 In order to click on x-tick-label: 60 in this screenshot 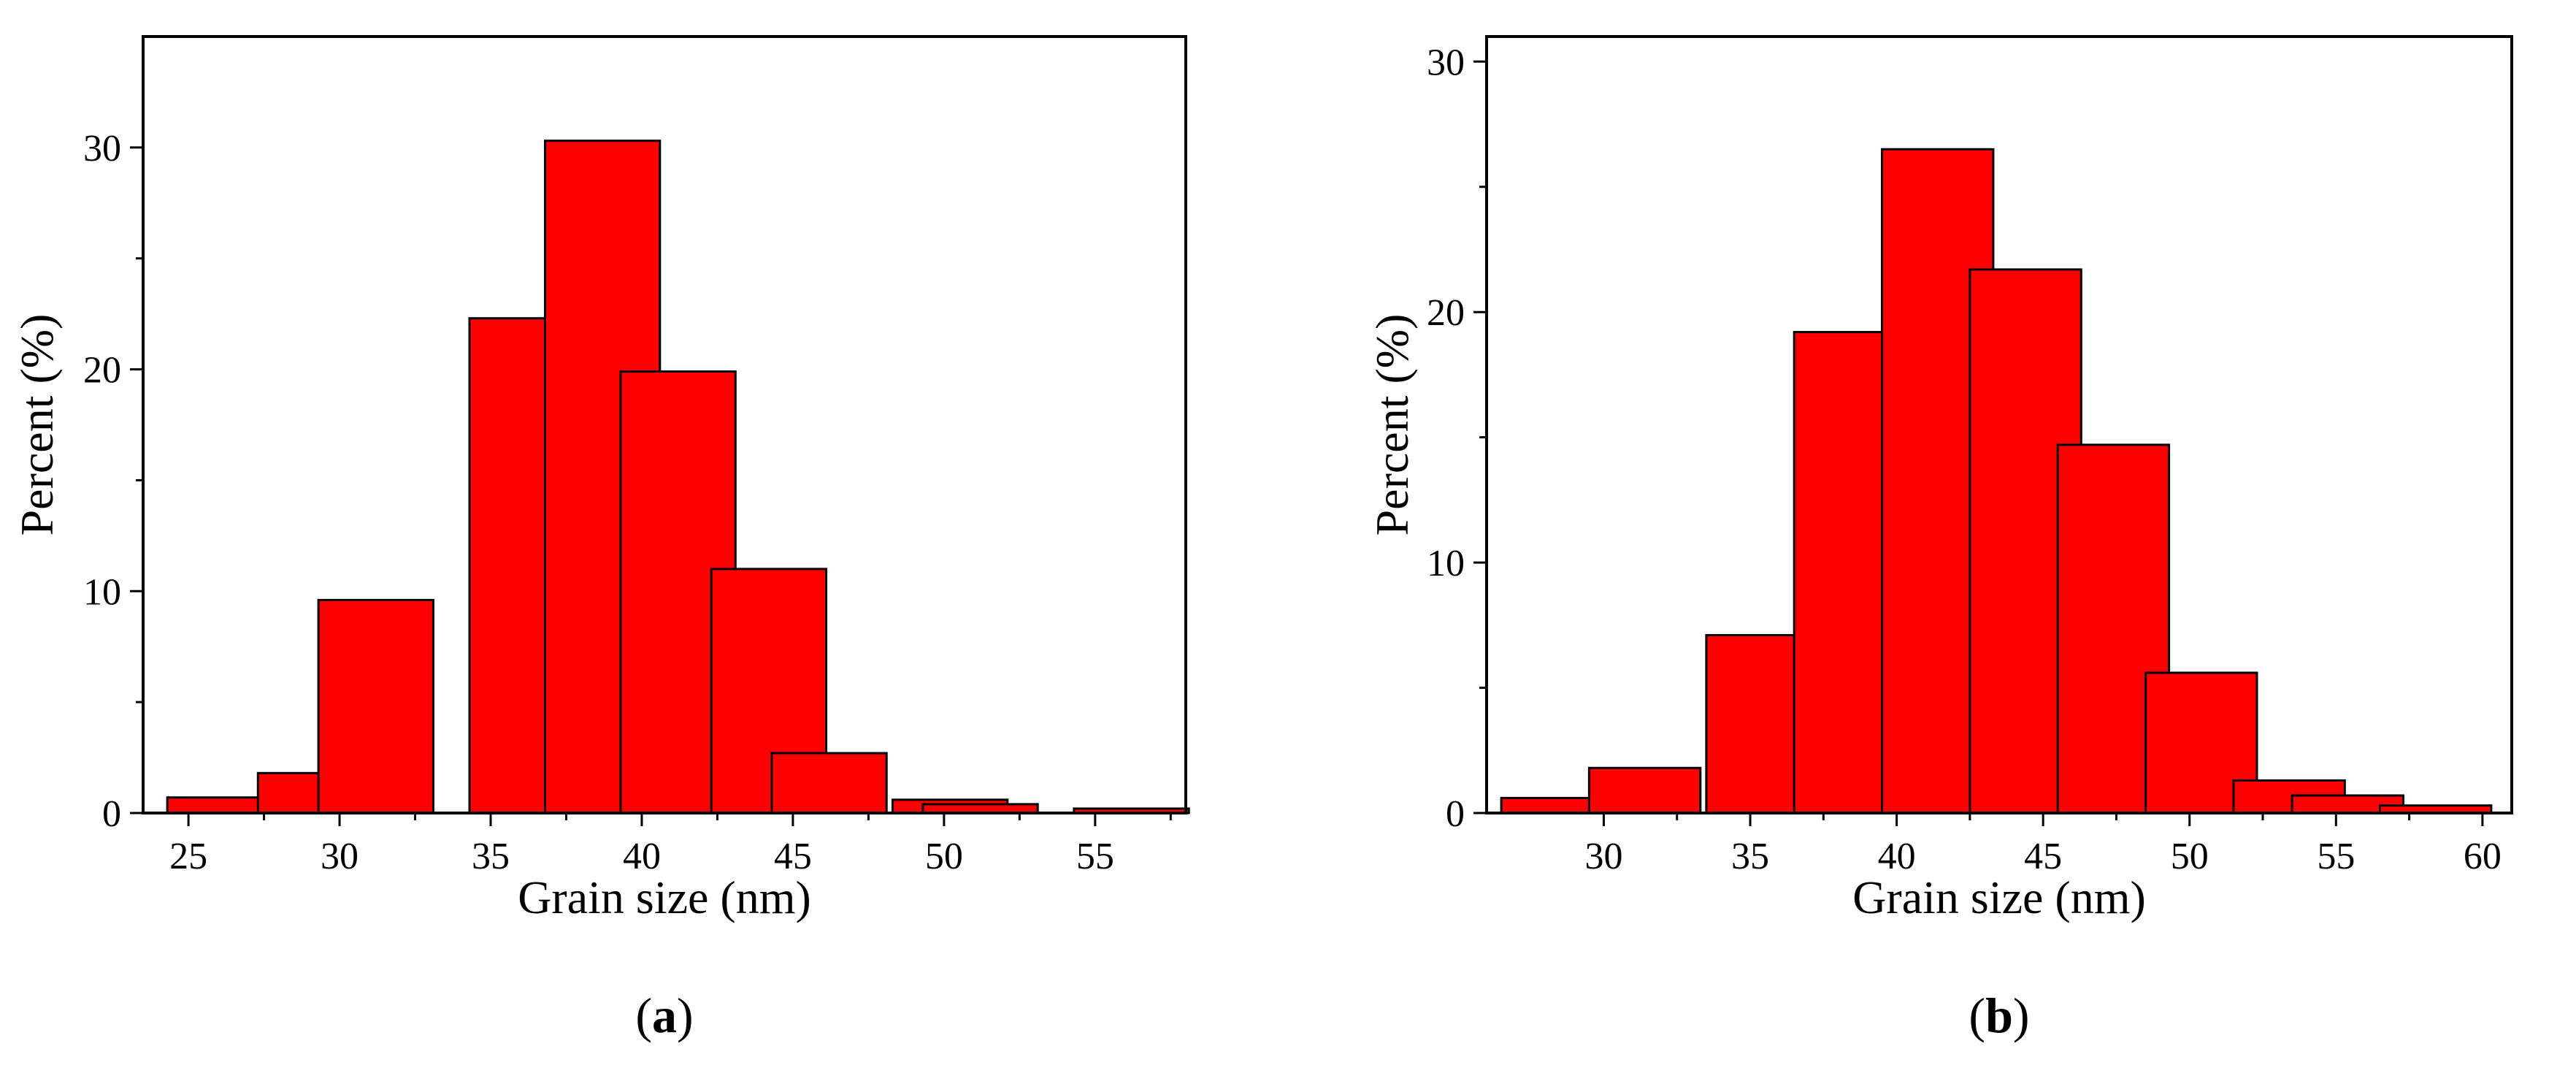, I will do `click(2483, 856)`.